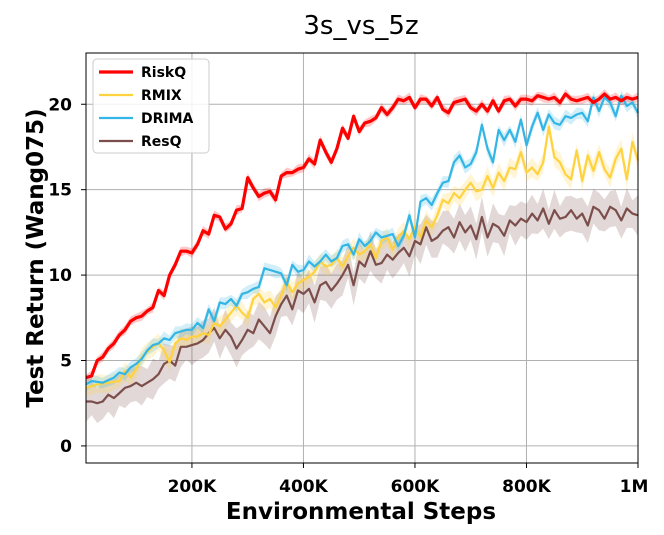 The width and height of the screenshot is (664, 535). I want to click on x-axis-ticks: 200K 400K 600K 800K 1M, so click(408, 480).